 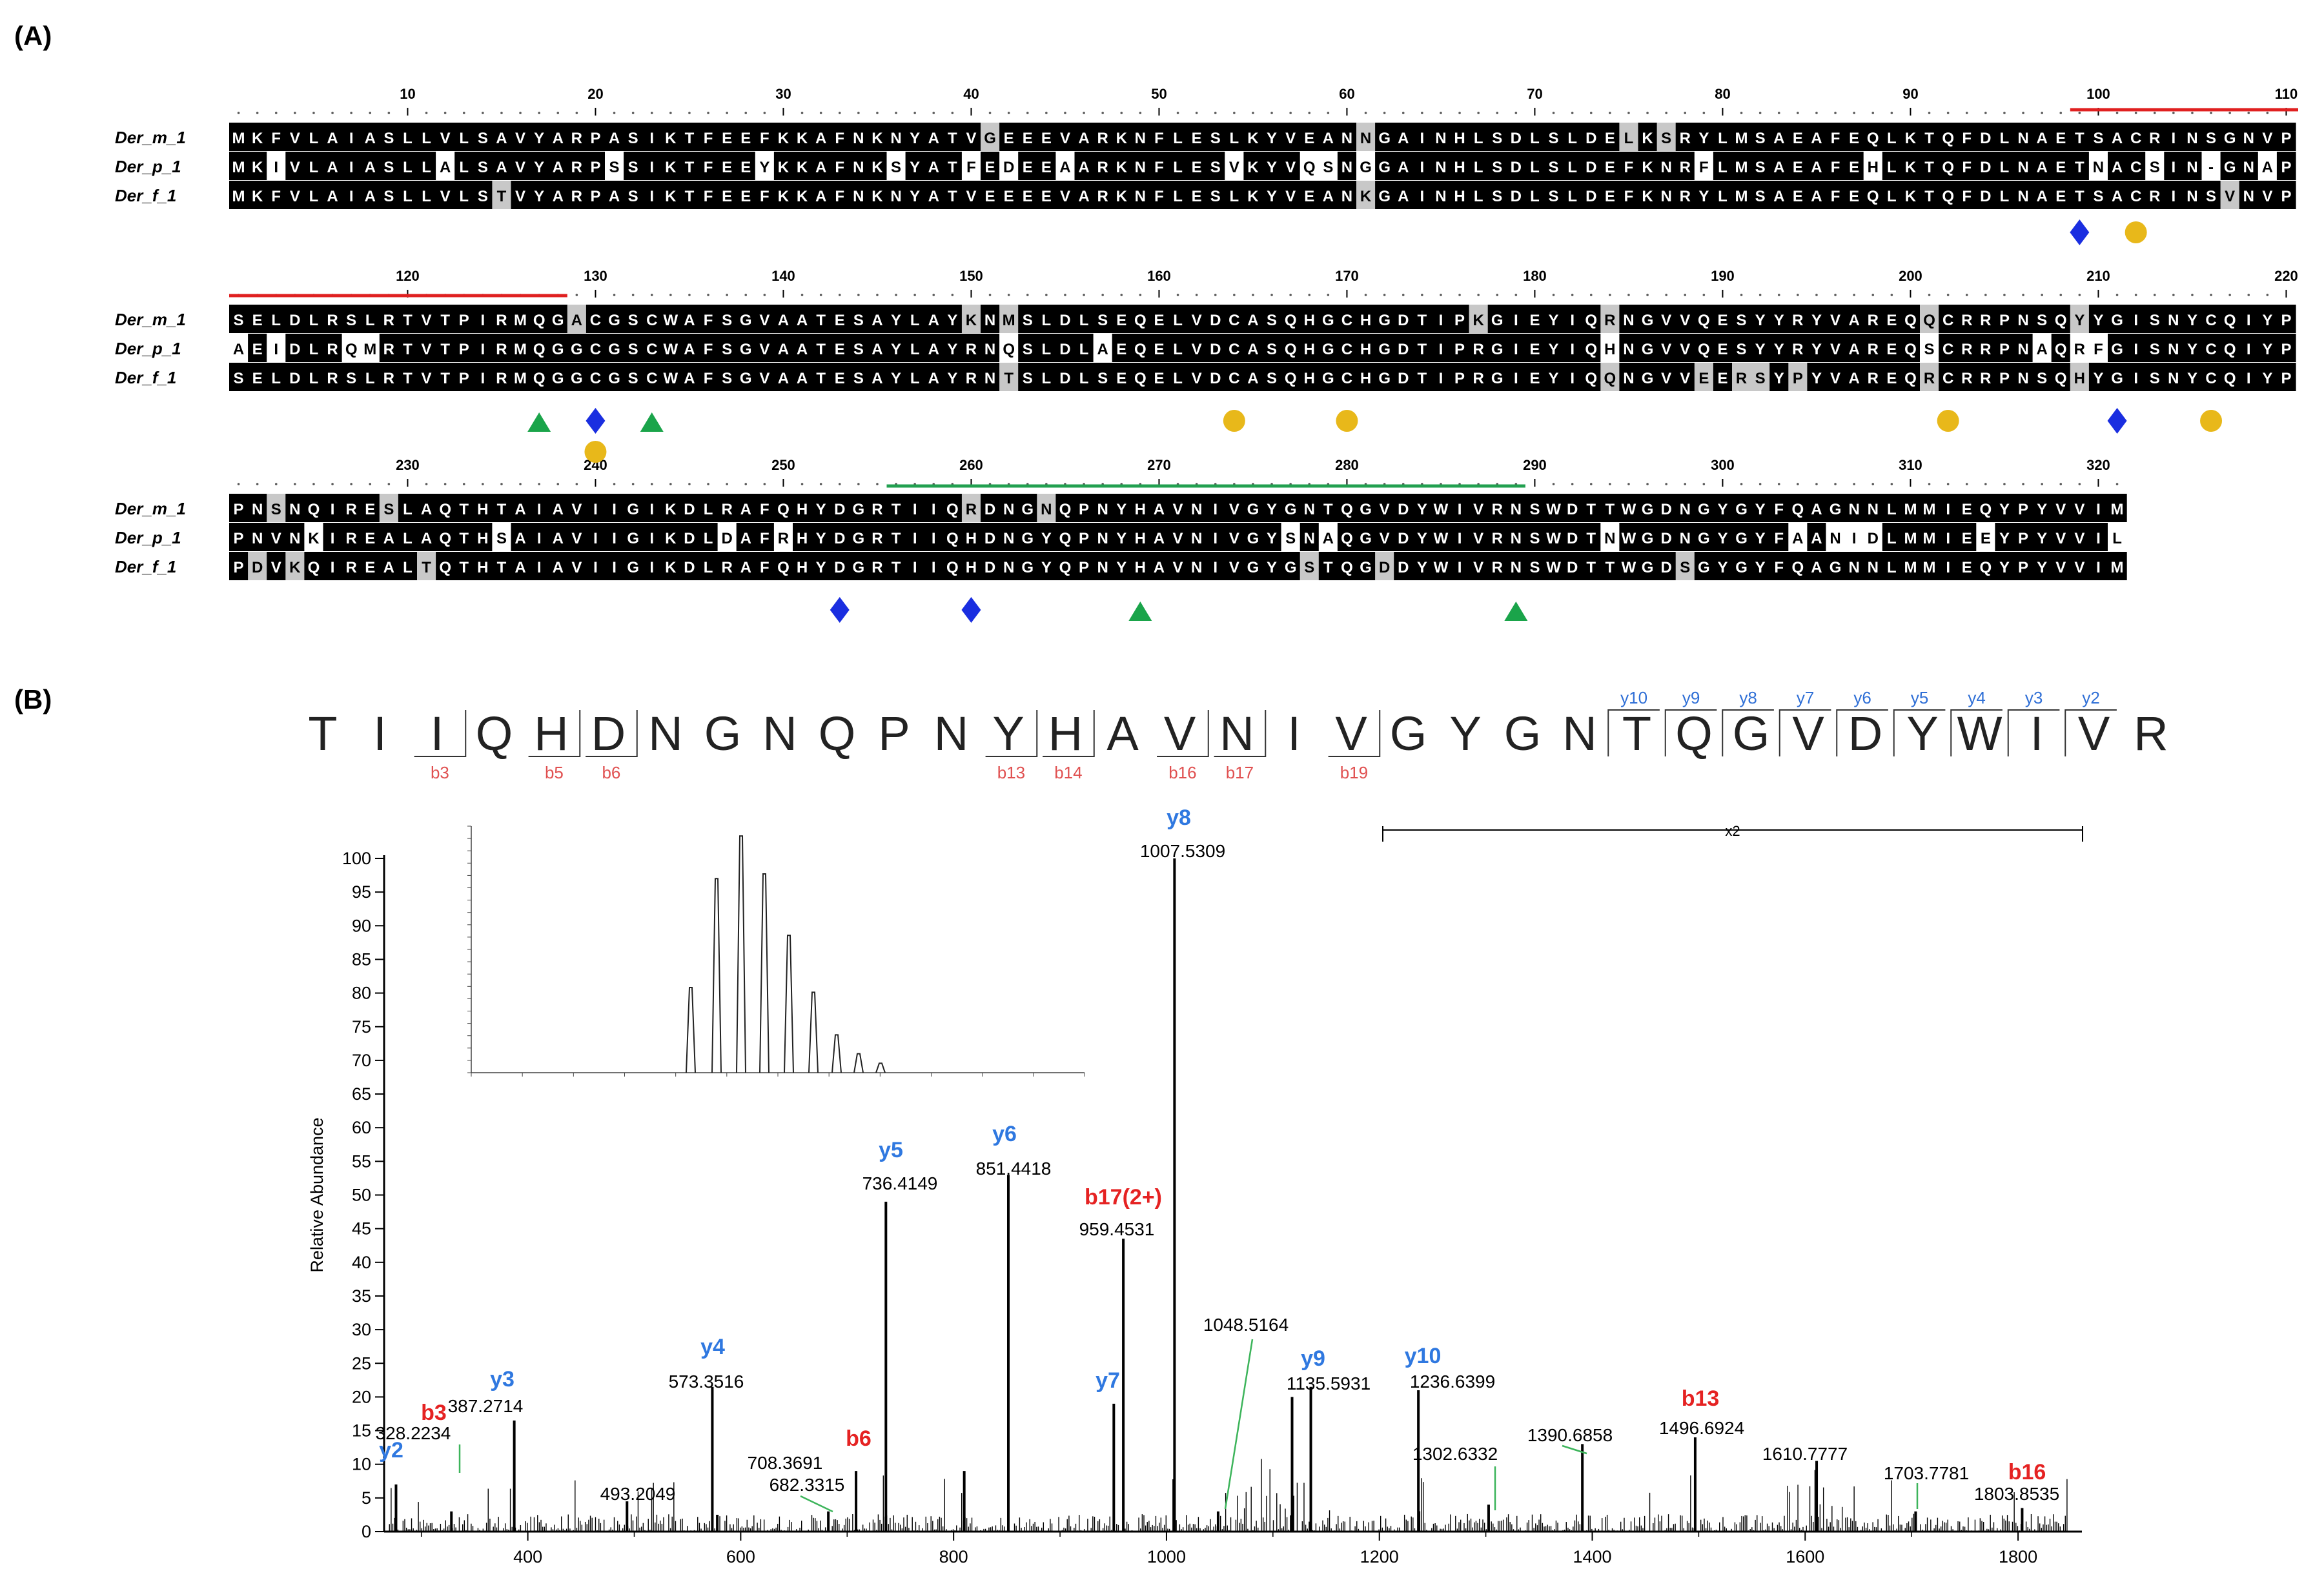 What do you see at coordinates (652, 422) in the screenshot?
I see `triangle-marker` at bounding box center [652, 422].